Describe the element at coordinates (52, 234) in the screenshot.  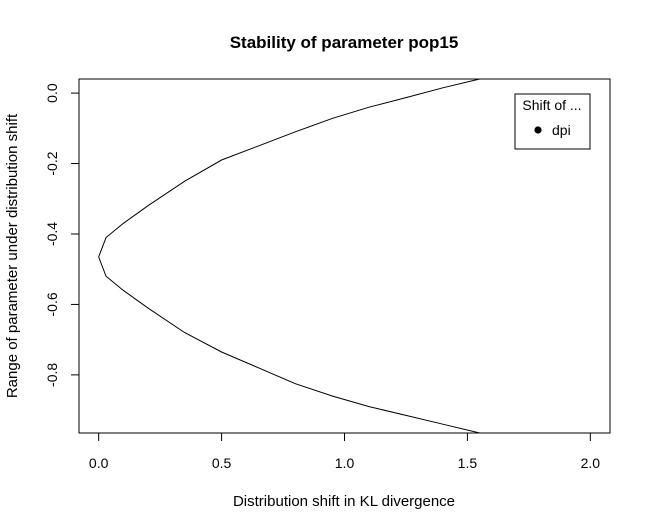
I see `y-tick-label: -0.4` at that location.